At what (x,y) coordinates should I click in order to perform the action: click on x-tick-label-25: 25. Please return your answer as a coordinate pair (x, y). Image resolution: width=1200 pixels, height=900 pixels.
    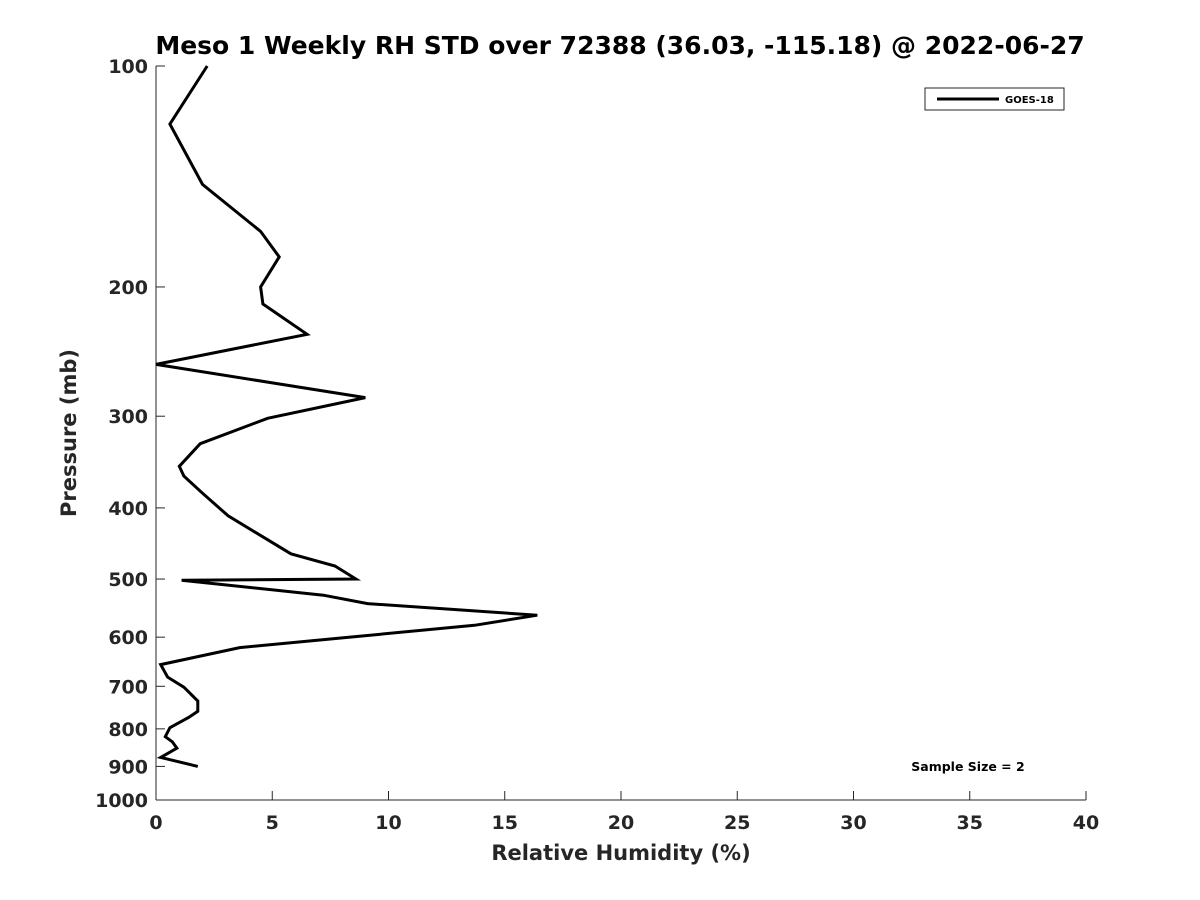
    Looking at the image, I should click on (737, 823).